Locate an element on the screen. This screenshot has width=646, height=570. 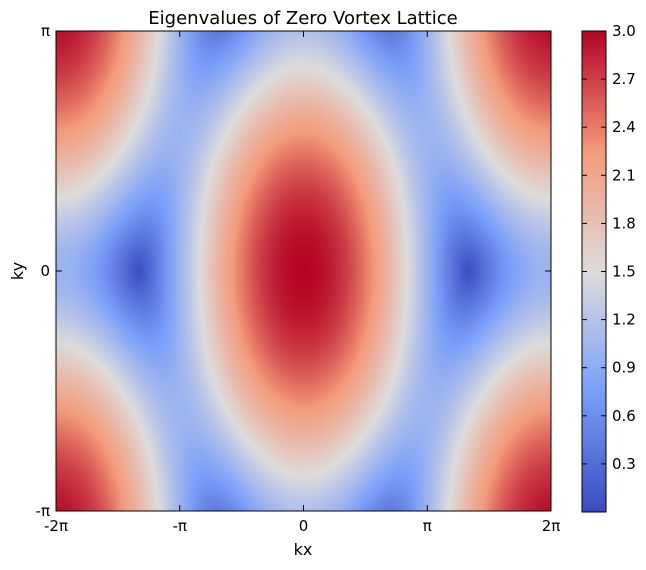
chart-title: Eigenvalues of Zero Vortex Lattice is located at coordinates (302, 18).